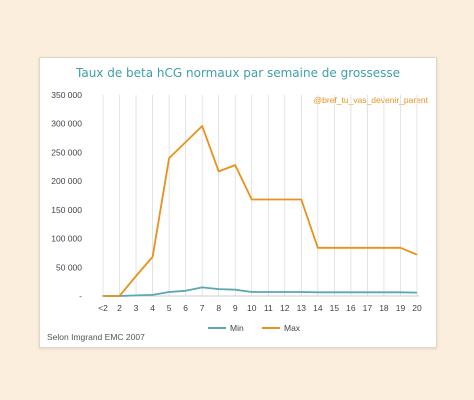 This screenshot has width=474, height=400. Describe the element at coordinates (235, 308) in the screenshot. I see `x-tick-label: 9` at that location.